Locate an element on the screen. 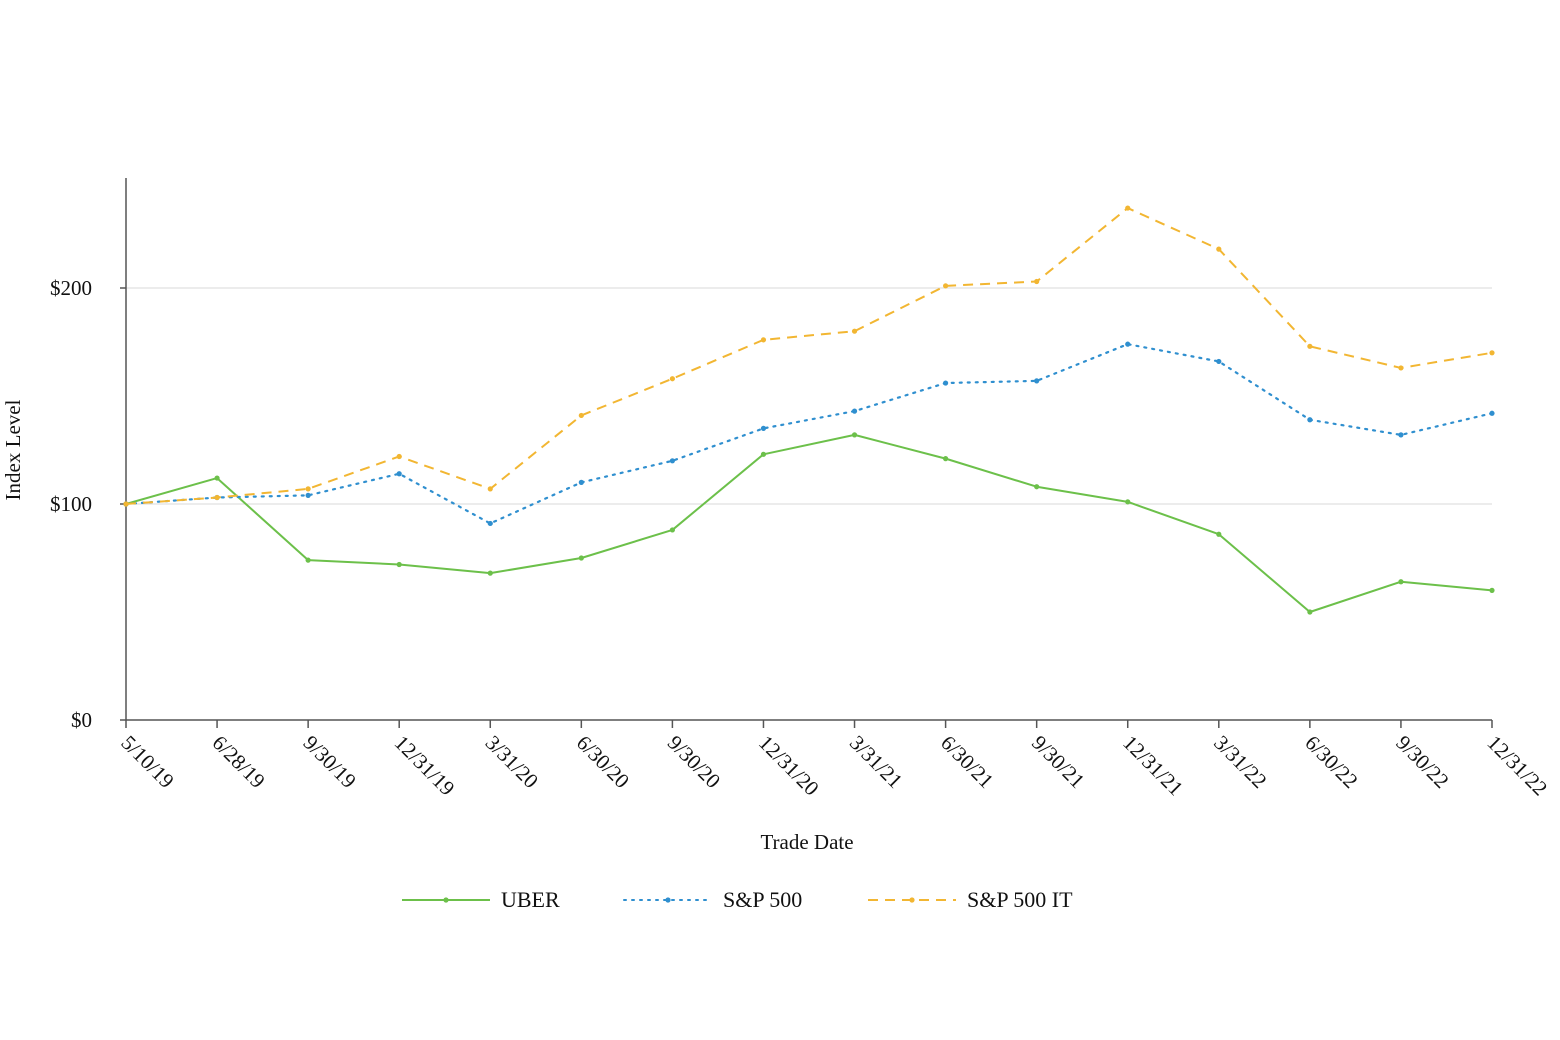 This screenshot has width=1560, height=1040. y-tick-label: $200 is located at coordinates (71, 288).